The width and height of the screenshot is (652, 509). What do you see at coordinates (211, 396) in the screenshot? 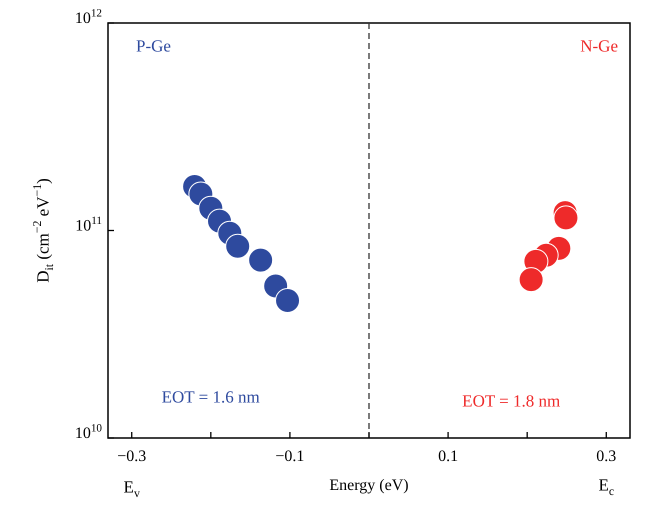
I see `annotation: EOT = 1.6 nm` at bounding box center [211, 396].